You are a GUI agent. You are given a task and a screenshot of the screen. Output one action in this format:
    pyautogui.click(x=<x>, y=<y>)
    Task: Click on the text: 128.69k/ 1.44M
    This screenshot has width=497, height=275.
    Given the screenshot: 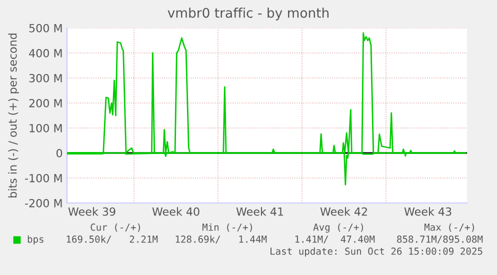 What is the action you would take?
    pyautogui.click(x=221, y=239)
    